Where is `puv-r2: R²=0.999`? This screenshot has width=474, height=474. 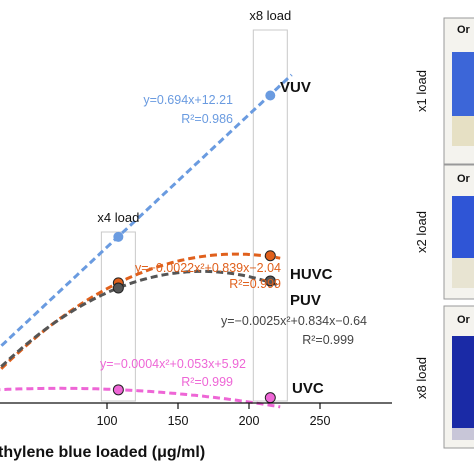 puv-r2: R²=0.999 is located at coordinates (328, 340).